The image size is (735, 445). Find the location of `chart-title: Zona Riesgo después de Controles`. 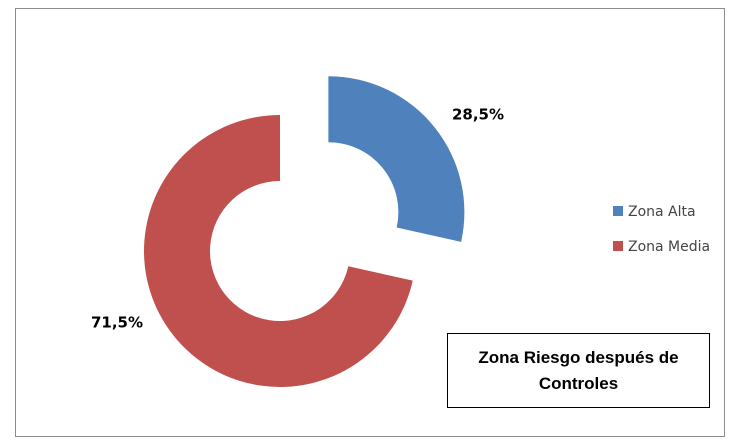

chart-title: Zona Riesgo después de Controles is located at coordinates (578, 370).